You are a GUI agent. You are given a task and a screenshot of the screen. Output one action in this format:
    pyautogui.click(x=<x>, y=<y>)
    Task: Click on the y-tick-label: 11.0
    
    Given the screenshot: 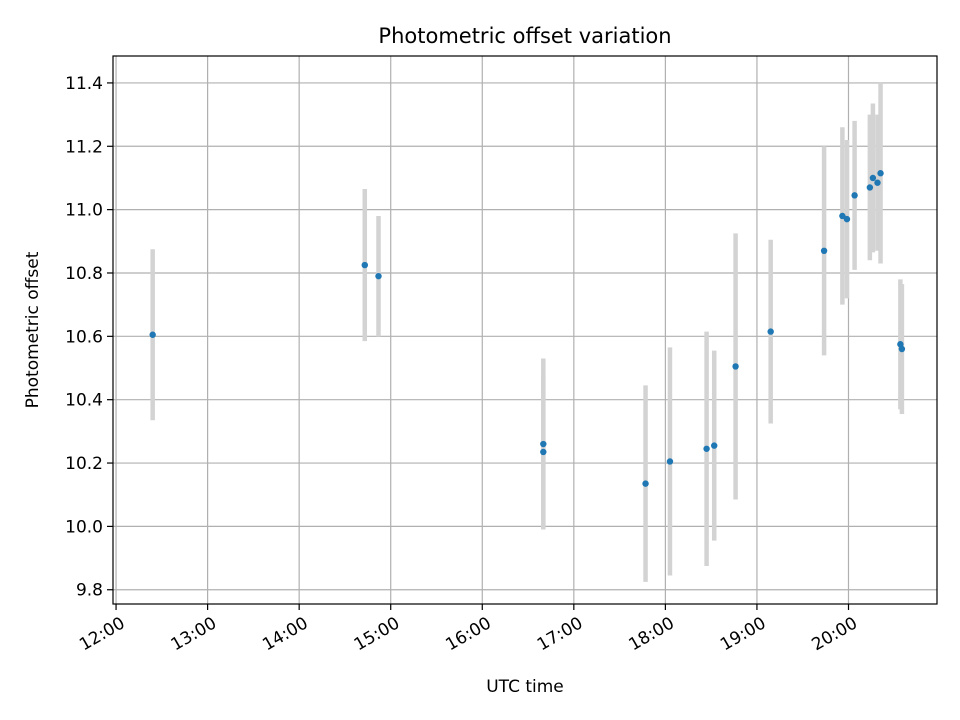 What is the action you would take?
    pyautogui.click(x=84, y=211)
    